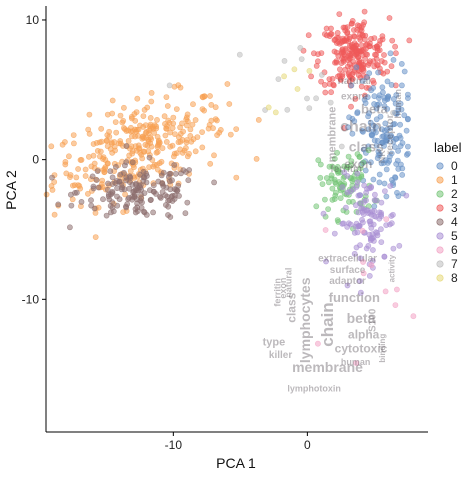  What do you see at coordinates (364, 334) in the screenshot?
I see `word-label: alpha` at bounding box center [364, 334].